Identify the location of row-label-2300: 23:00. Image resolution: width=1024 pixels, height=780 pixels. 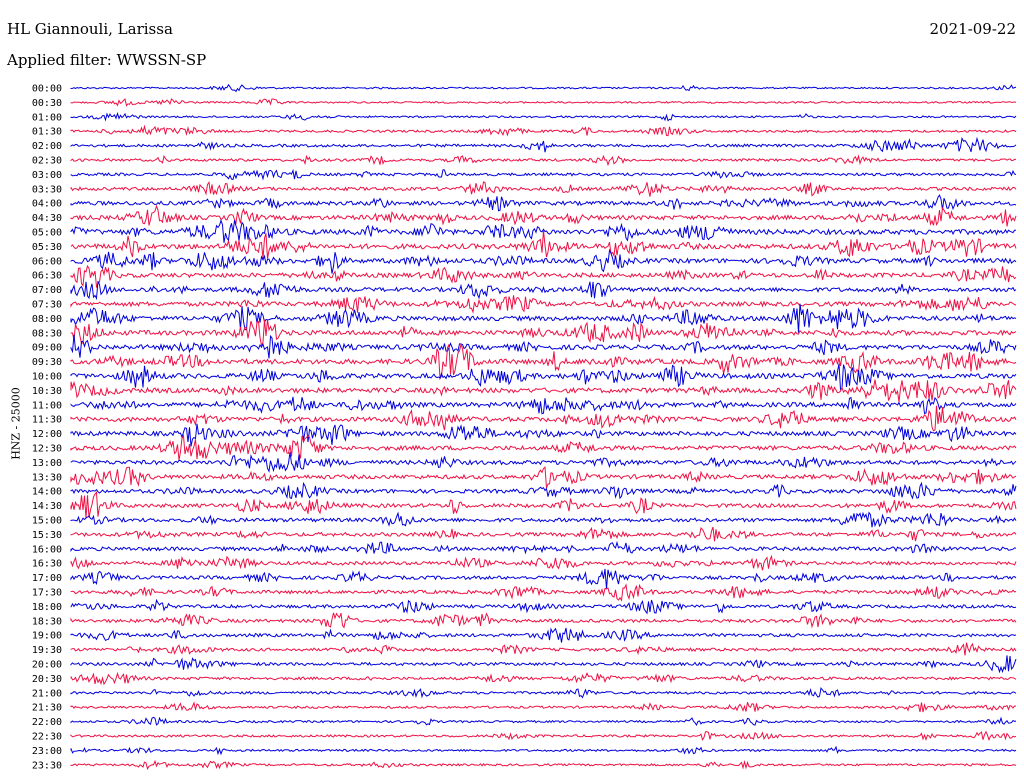
(47, 751).